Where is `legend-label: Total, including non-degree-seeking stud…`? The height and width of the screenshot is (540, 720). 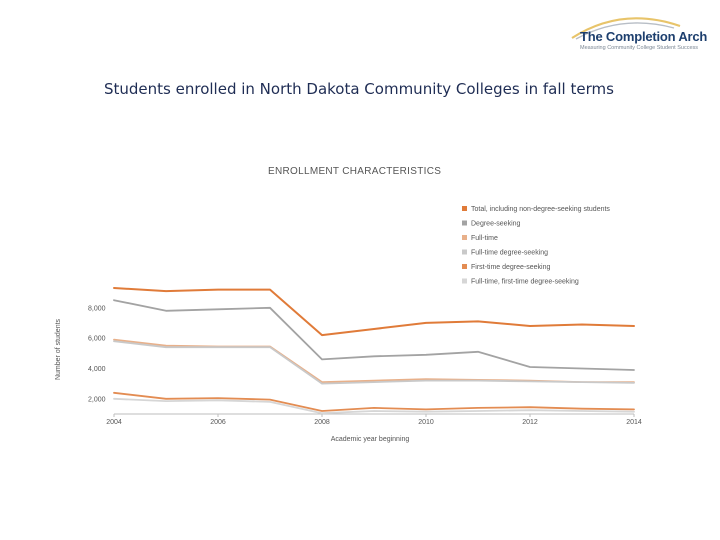
legend-label: Total, including non-degree-seeking stud… is located at coordinates (540, 209).